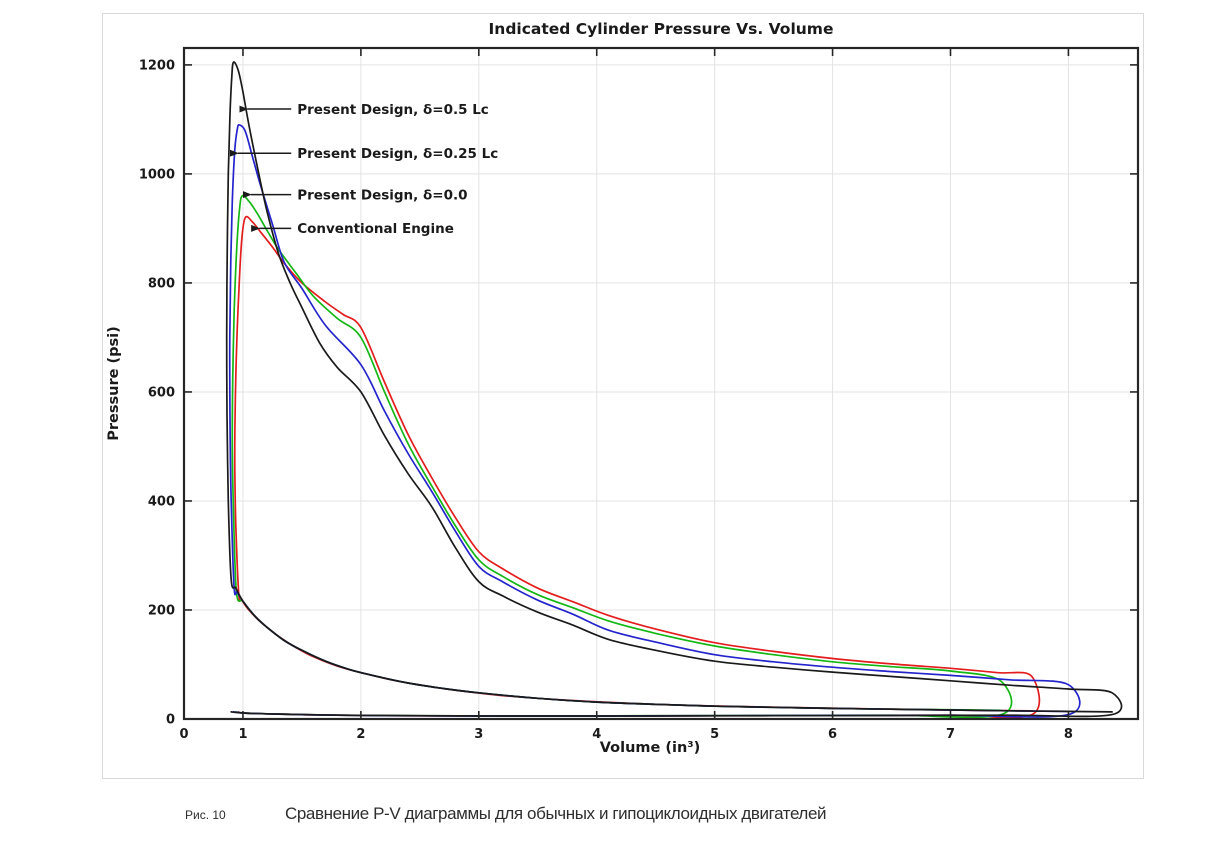  What do you see at coordinates (1068, 734) in the screenshot?
I see `x-tick-label-8: 8` at bounding box center [1068, 734].